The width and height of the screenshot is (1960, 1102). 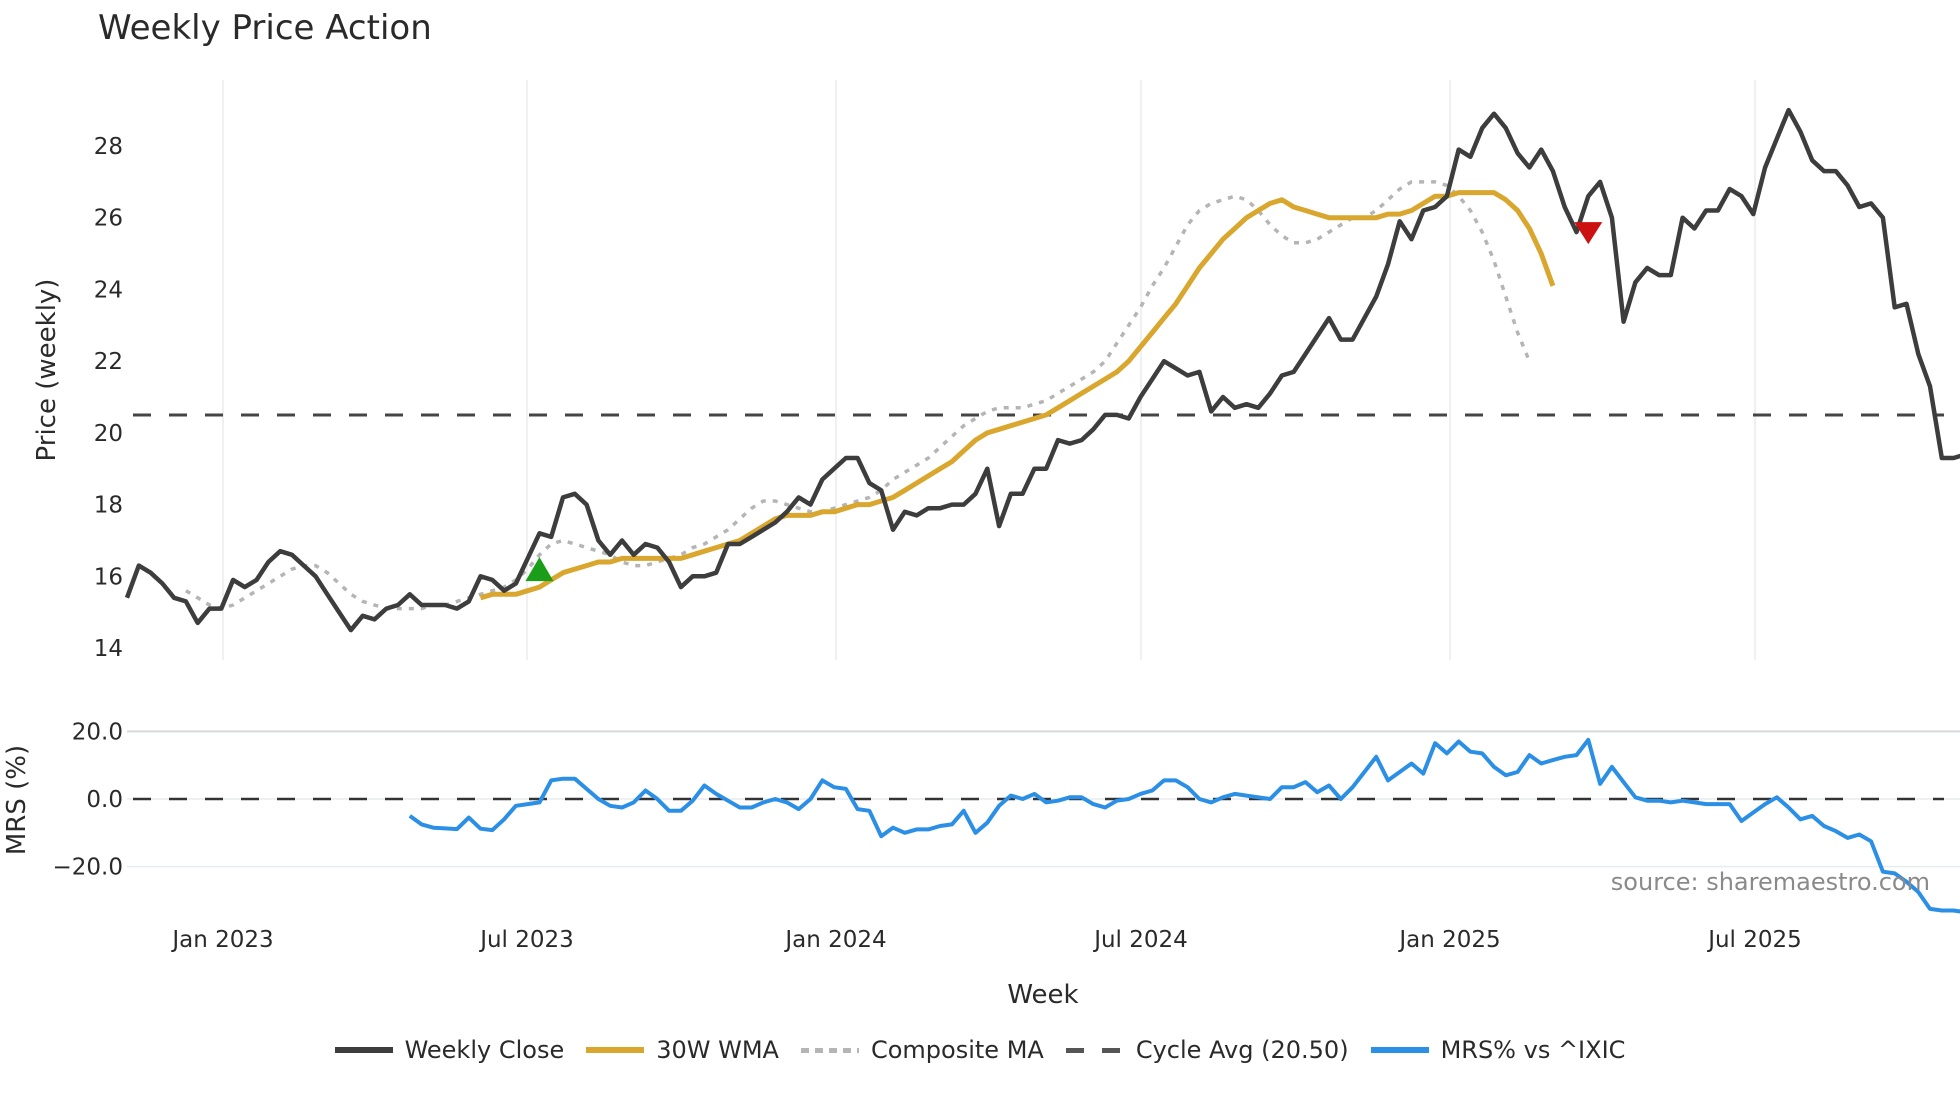 I want to click on legend-item-mrs: MRS% vs ^IXIC, so click(x=1498, y=1050).